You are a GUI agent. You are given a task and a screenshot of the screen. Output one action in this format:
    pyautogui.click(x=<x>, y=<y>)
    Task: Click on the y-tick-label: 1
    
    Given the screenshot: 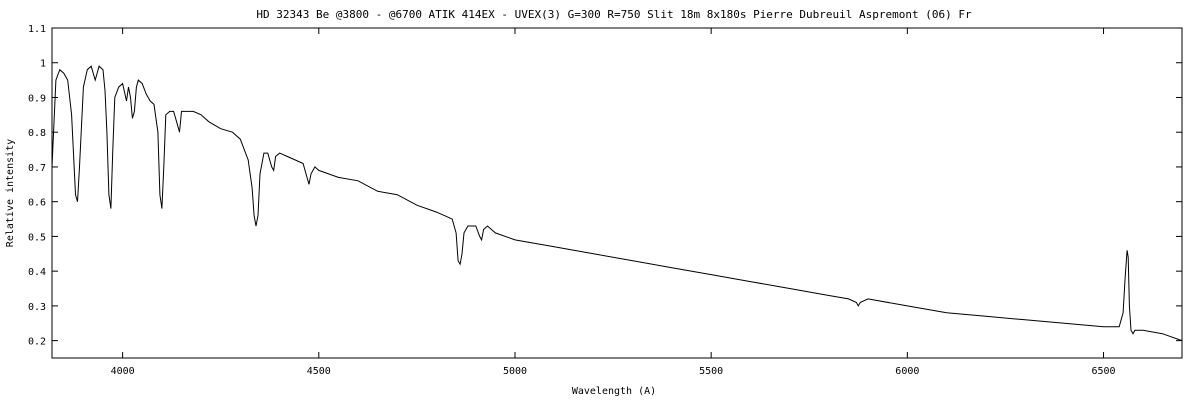 What is the action you would take?
    pyautogui.click(x=43, y=64)
    